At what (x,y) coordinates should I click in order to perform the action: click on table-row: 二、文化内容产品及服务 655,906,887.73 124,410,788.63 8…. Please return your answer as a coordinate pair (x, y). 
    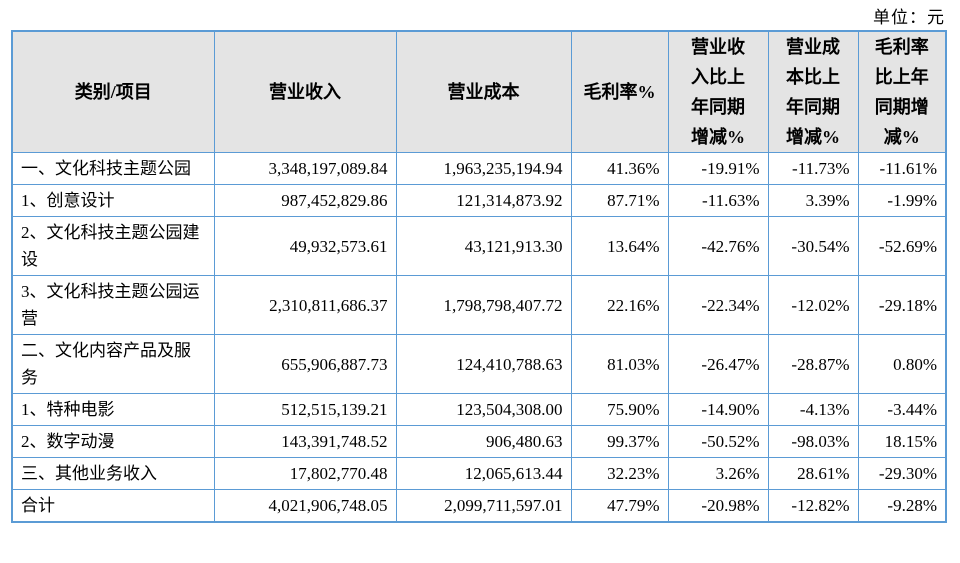
    Looking at the image, I should click on (479, 364).